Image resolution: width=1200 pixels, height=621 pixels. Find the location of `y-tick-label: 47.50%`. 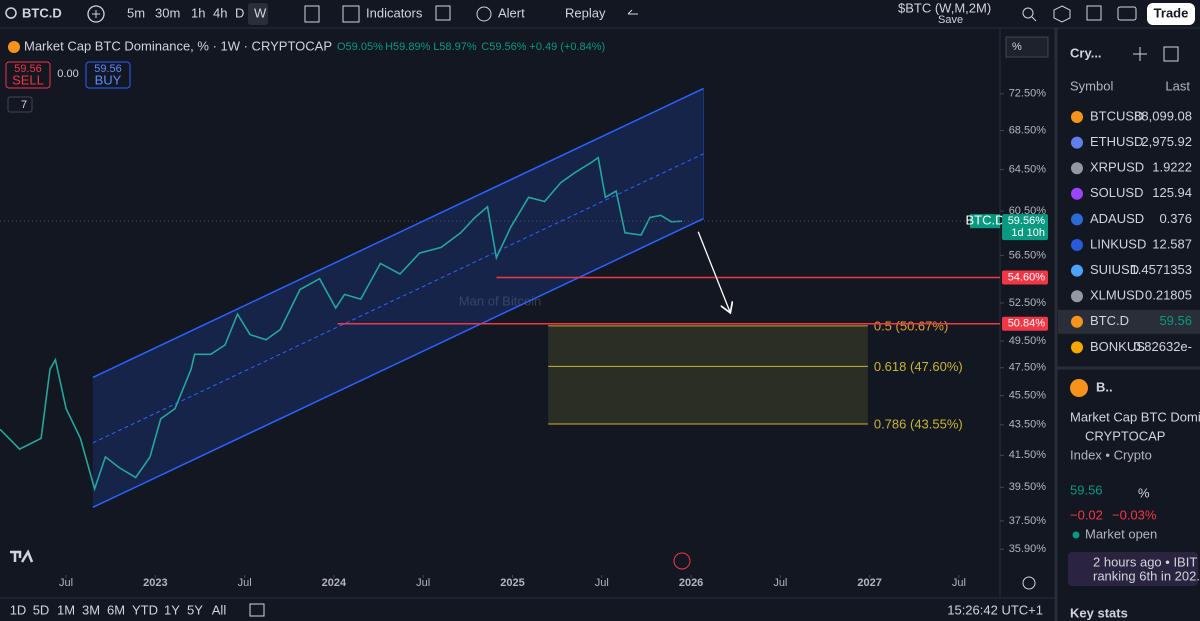

y-tick-label: 47.50% is located at coordinates (1028, 368).